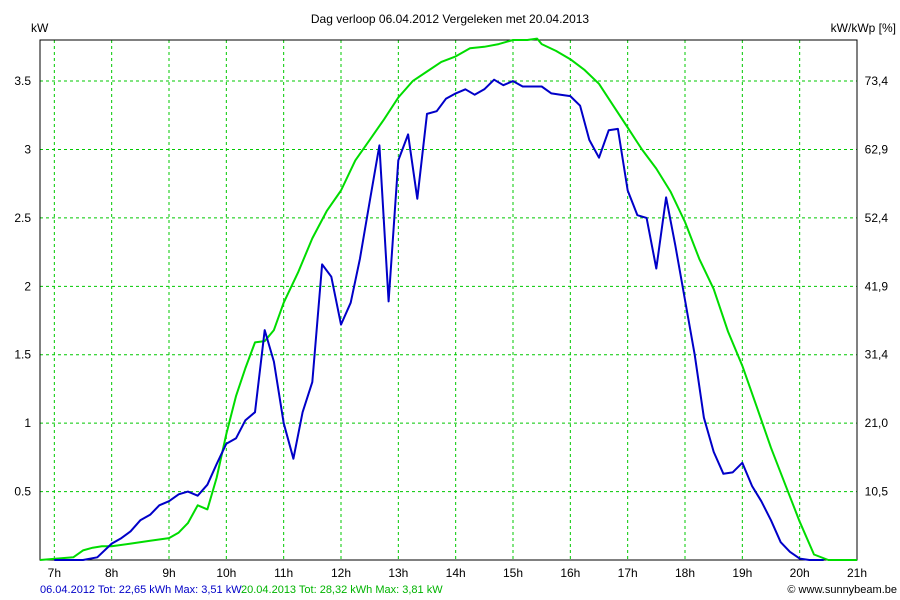 The width and height of the screenshot is (900, 600). Describe the element at coordinates (685, 573) in the screenshot. I see `x-tick-label: 18h` at that location.